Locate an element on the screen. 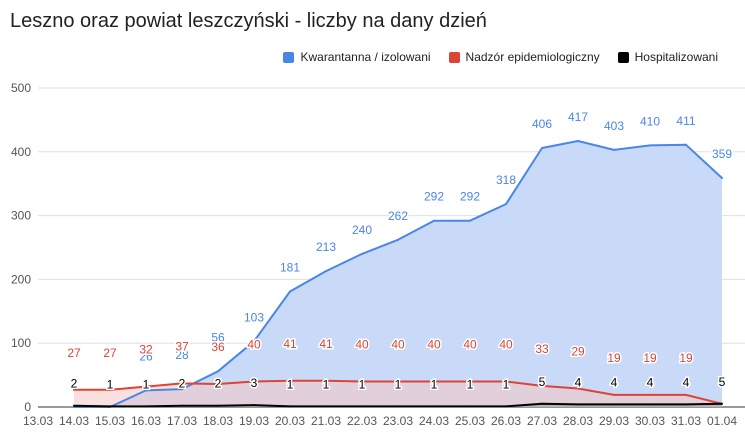 This screenshot has width=745, height=433. x-tick-label: 20.03 is located at coordinates (290, 421).